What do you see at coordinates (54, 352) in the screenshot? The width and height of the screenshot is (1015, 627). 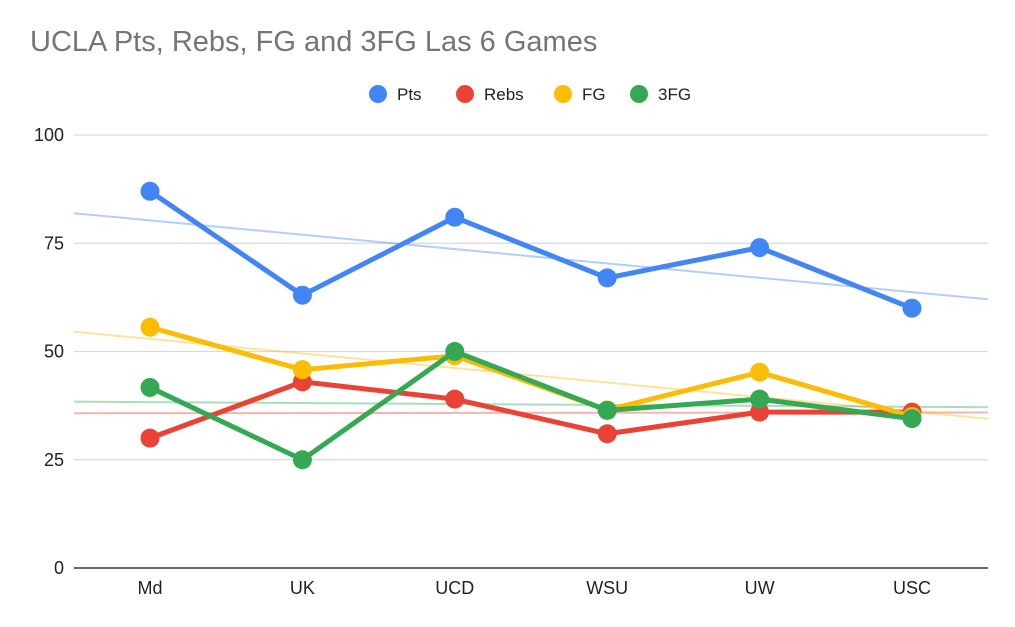 I see `y-tick-label: 50` at bounding box center [54, 352].